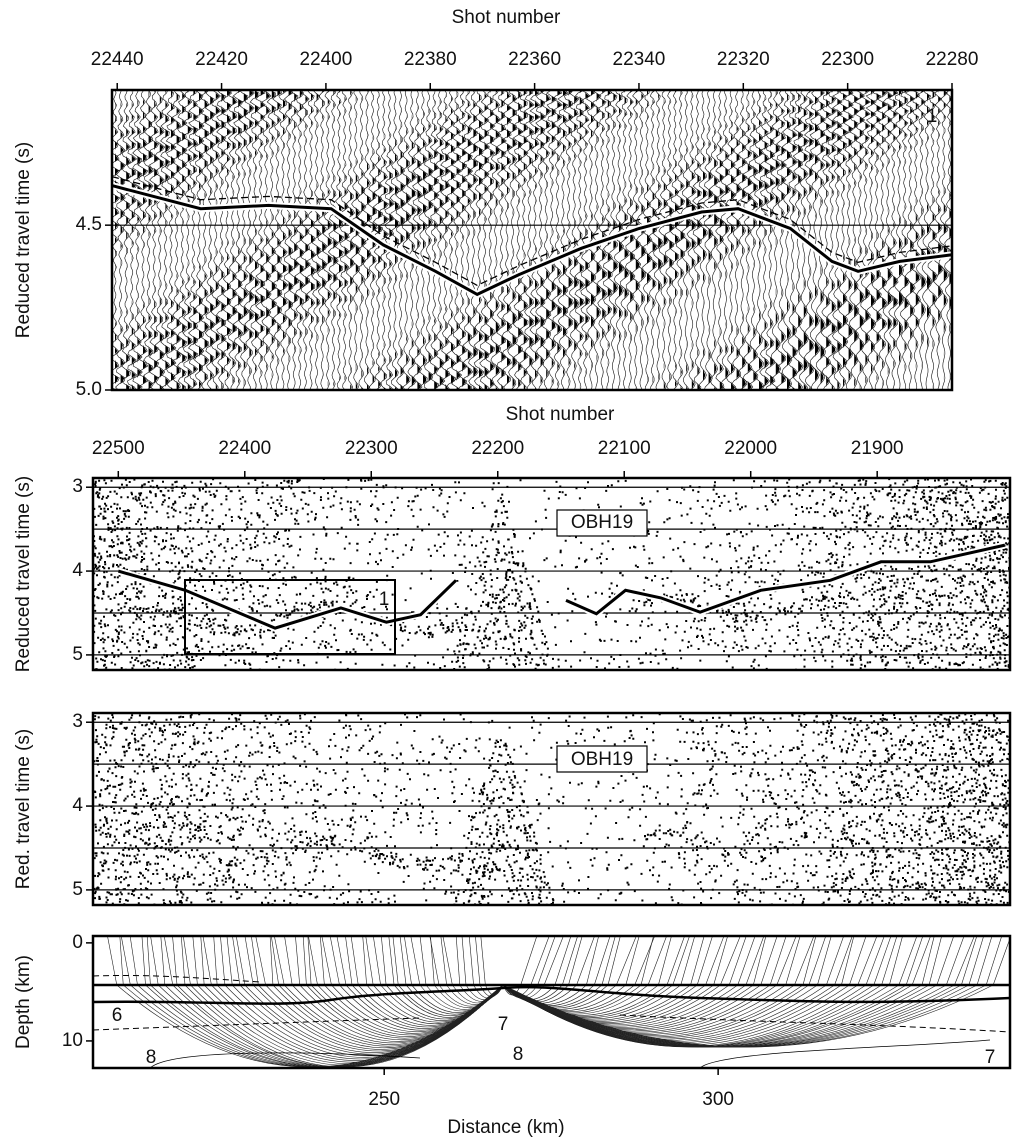  What do you see at coordinates (503, 1024) in the screenshot?
I see `annotation: 7` at bounding box center [503, 1024].